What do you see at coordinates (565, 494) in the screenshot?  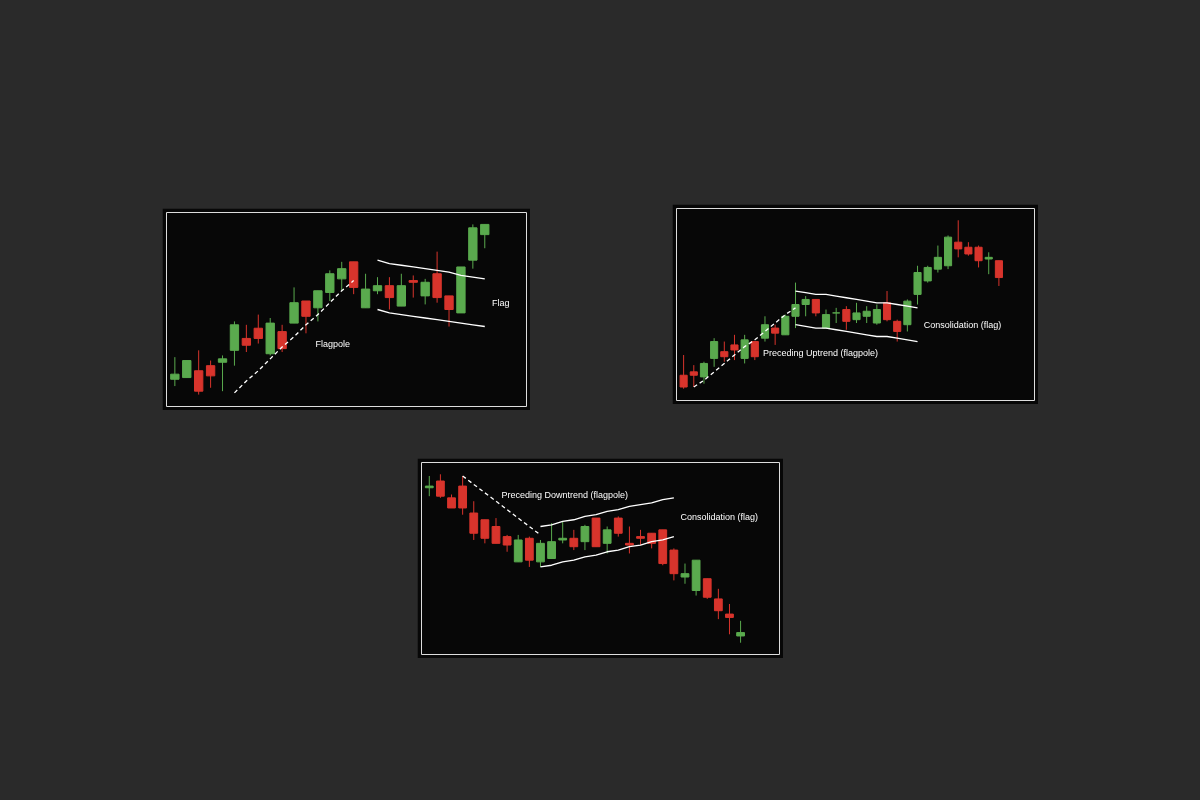 I see `annotation: Preceding Downtrend (flagpole)` at bounding box center [565, 494].